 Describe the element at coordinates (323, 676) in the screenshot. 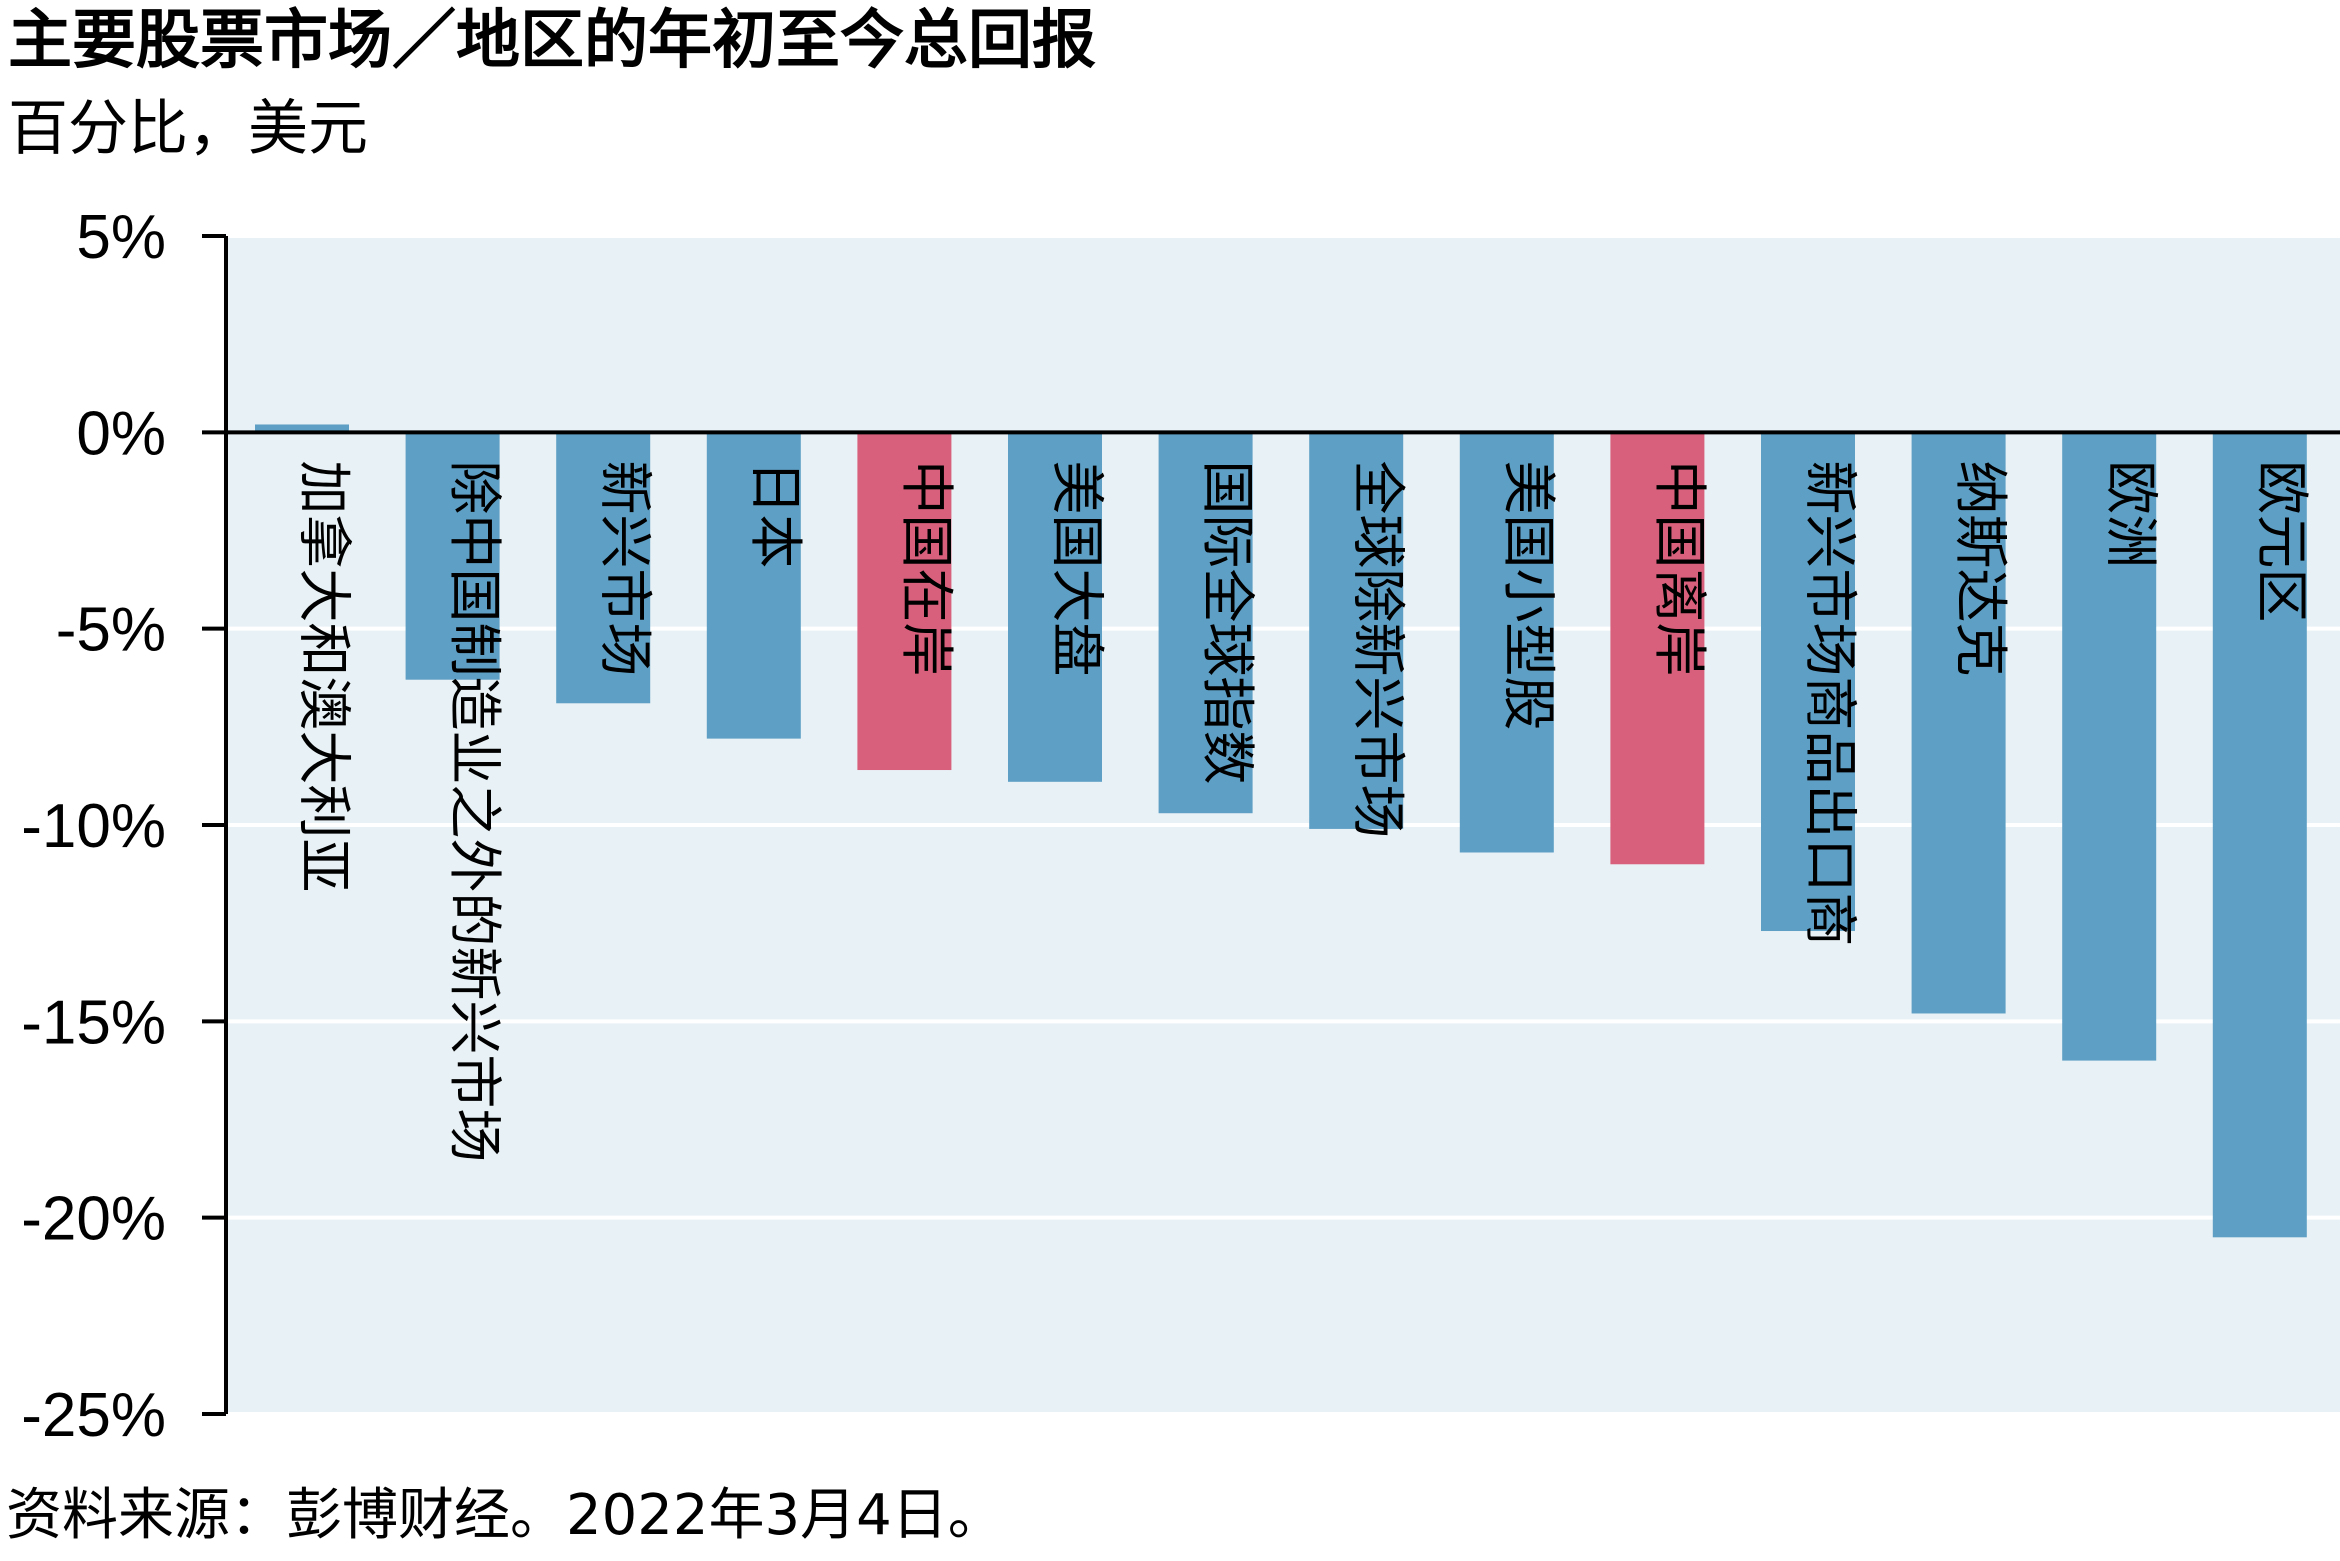

I see `category-label-0: 加拿大和澳大利亚` at that location.